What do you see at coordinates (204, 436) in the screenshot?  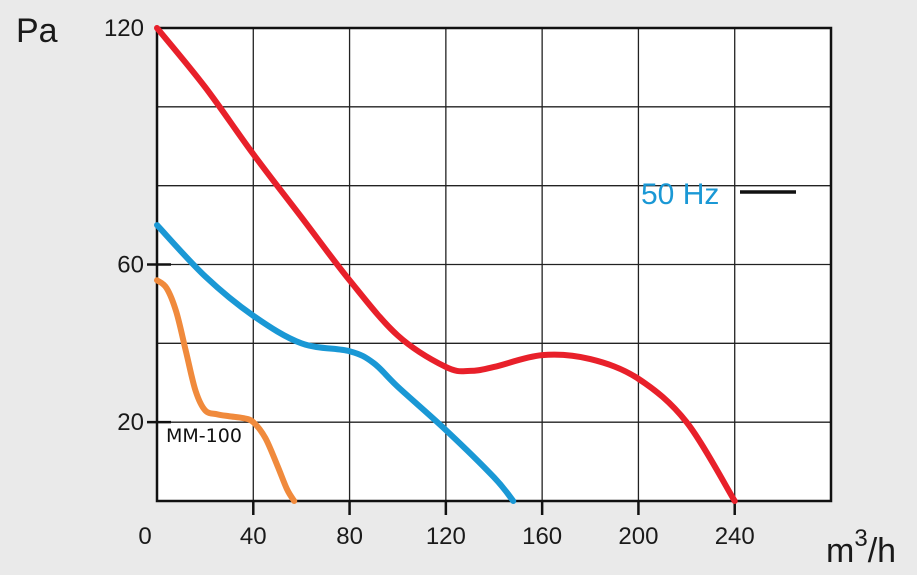 I see `curve-annotation-mm-100: MM-100` at bounding box center [204, 436].